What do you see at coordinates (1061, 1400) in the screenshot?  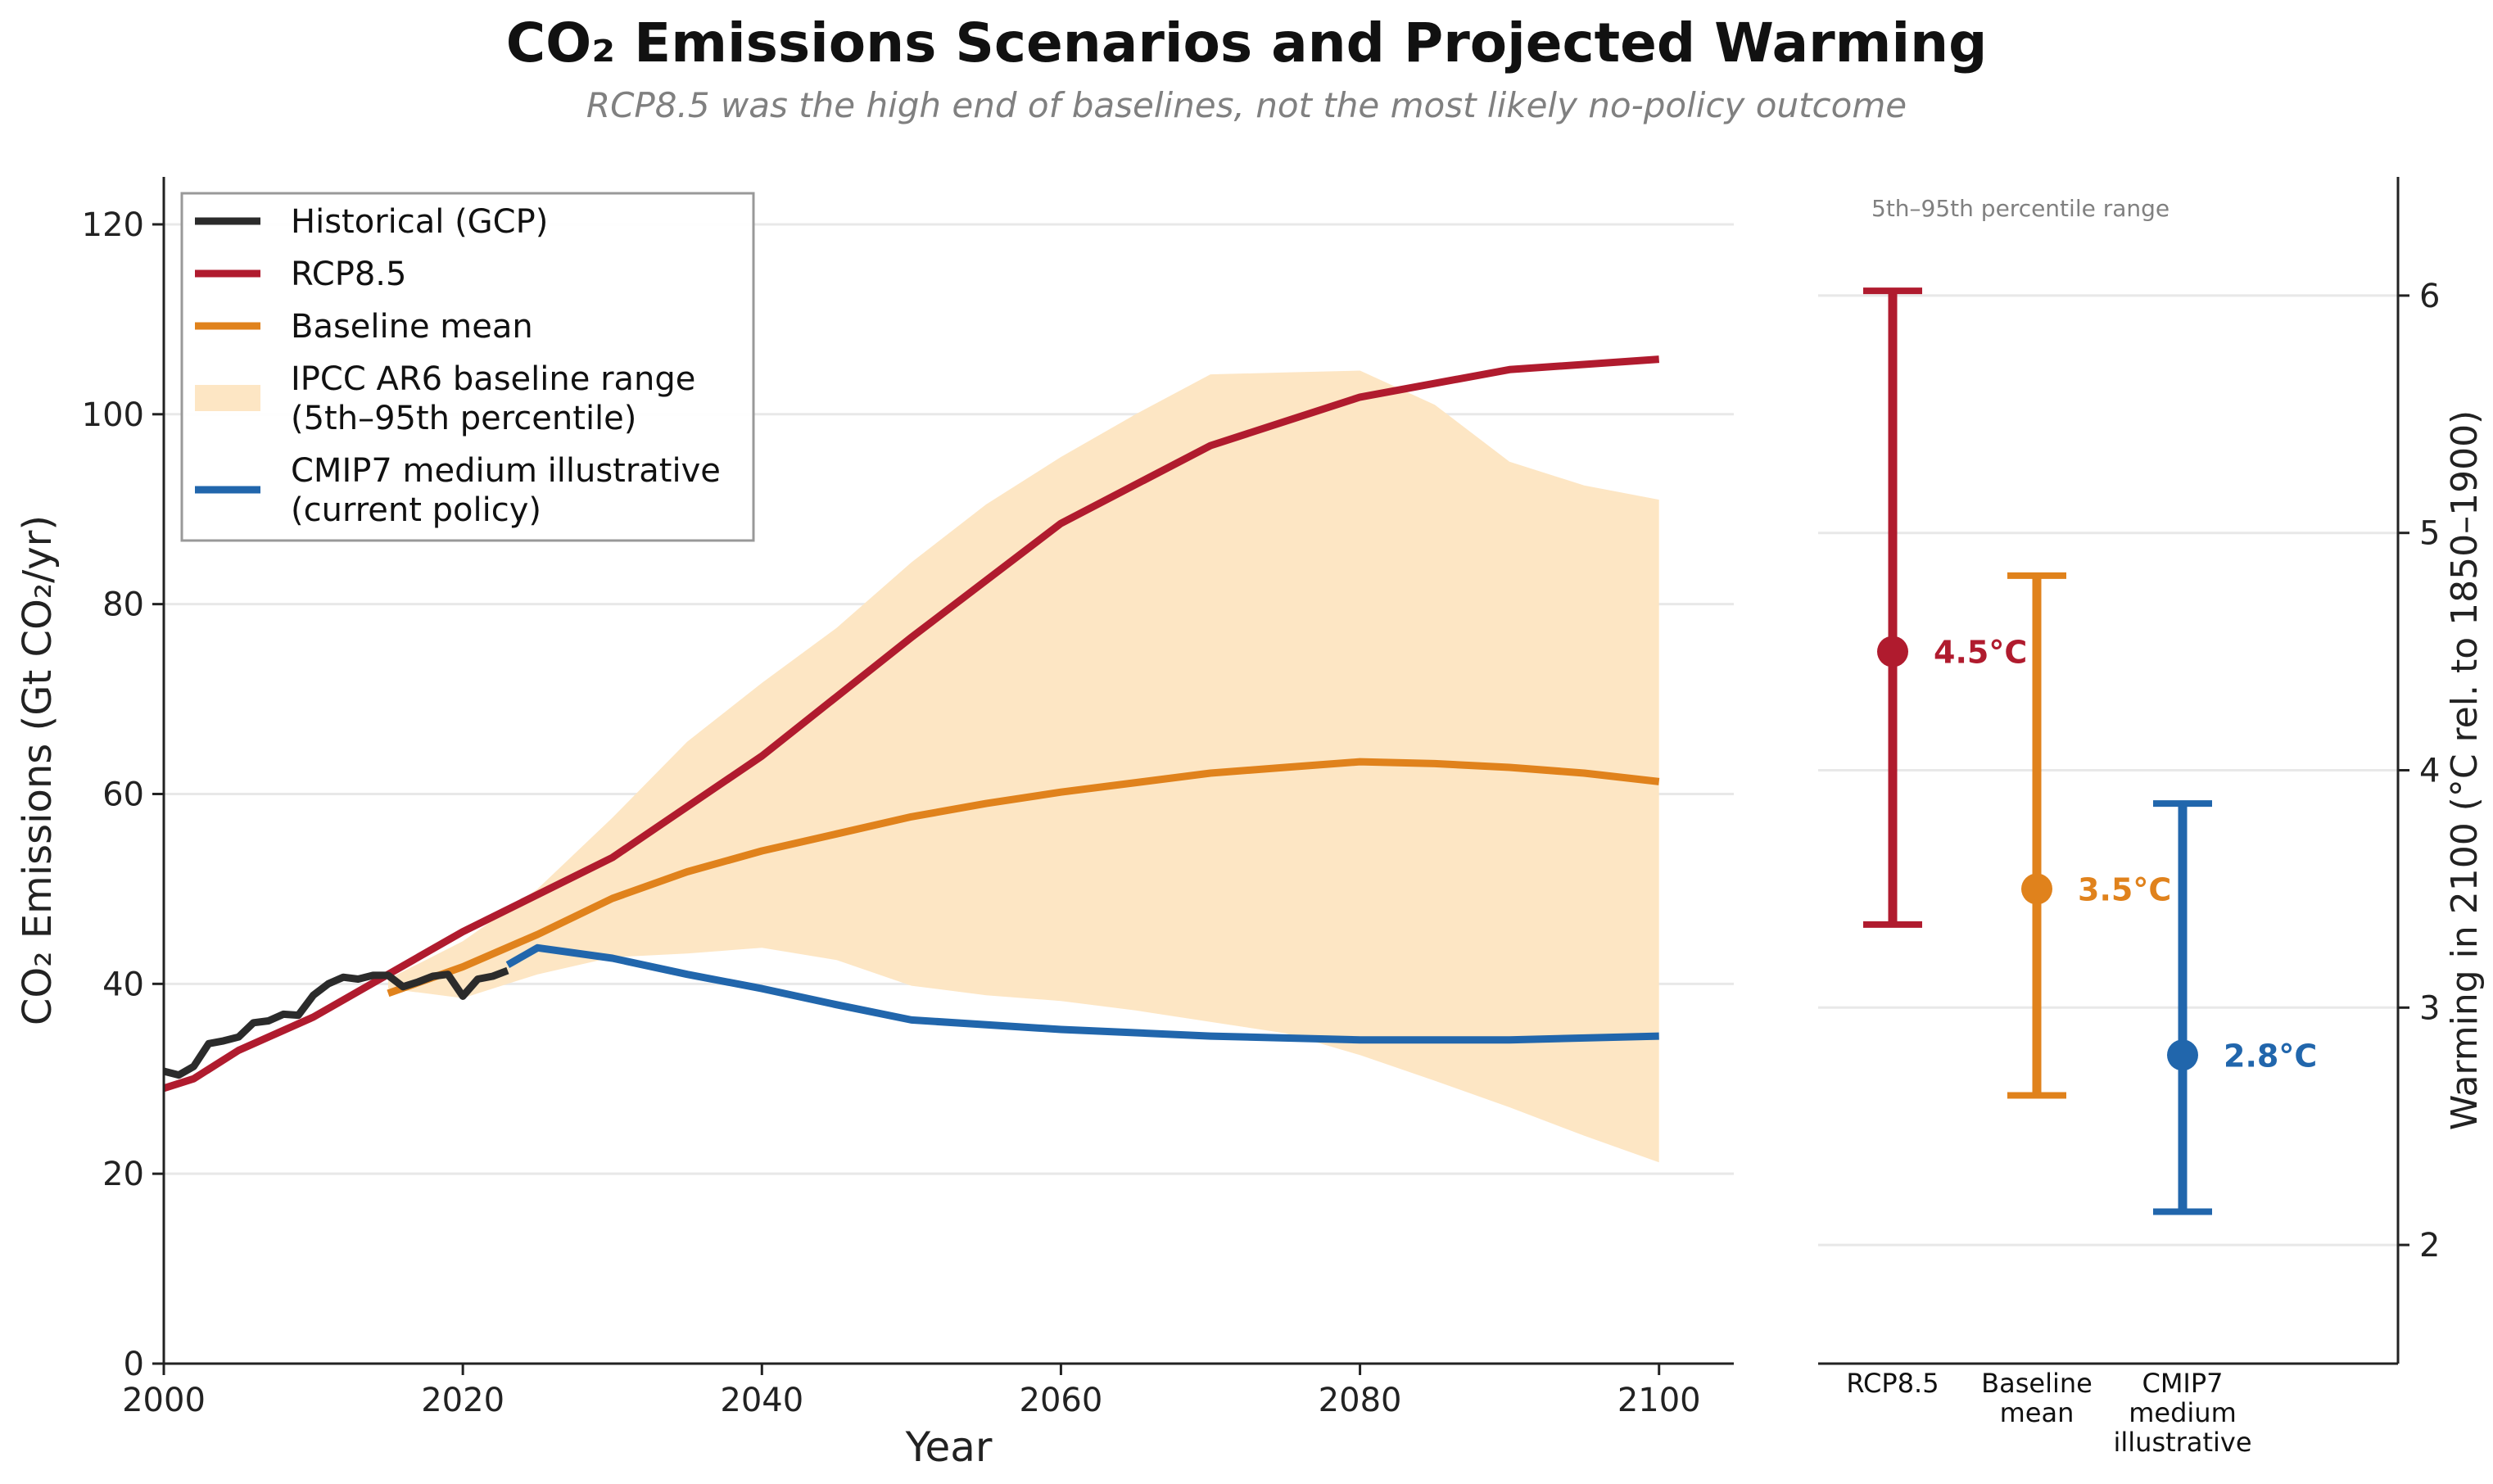 I see `x-tick-label: 2060` at bounding box center [1061, 1400].